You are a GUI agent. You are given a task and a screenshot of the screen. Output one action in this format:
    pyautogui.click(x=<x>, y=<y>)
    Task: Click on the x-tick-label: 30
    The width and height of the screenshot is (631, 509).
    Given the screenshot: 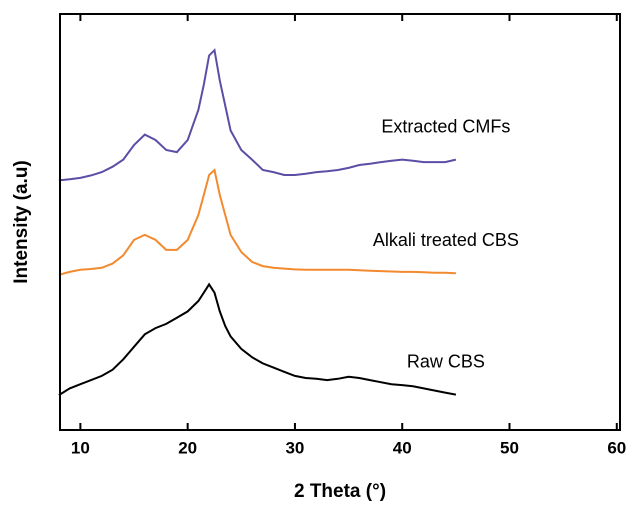 What is the action you would take?
    pyautogui.click(x=294, y=447)
    